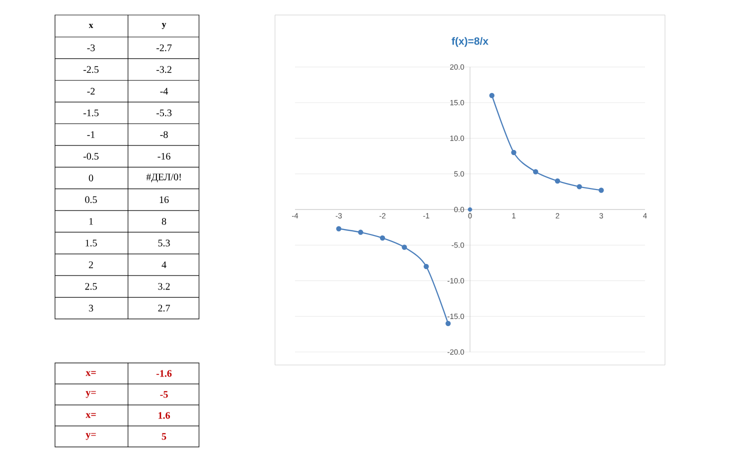  I want to click on text: -16, so click(164, 156).